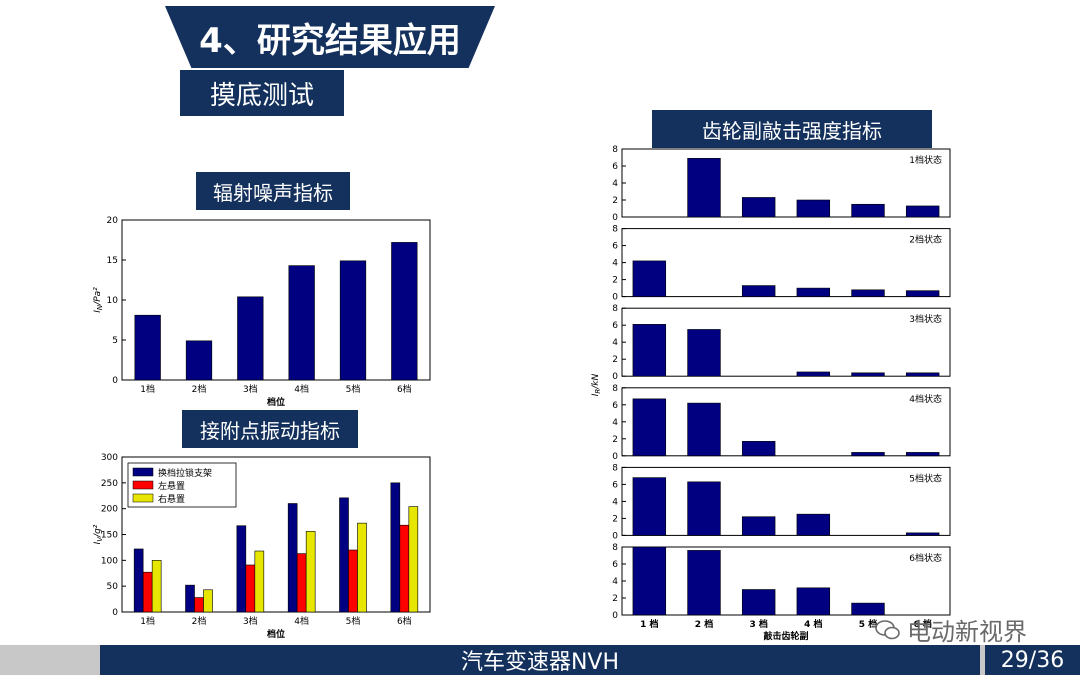  I want to click on noise-xtick-label: 5档, so click(353, 389).